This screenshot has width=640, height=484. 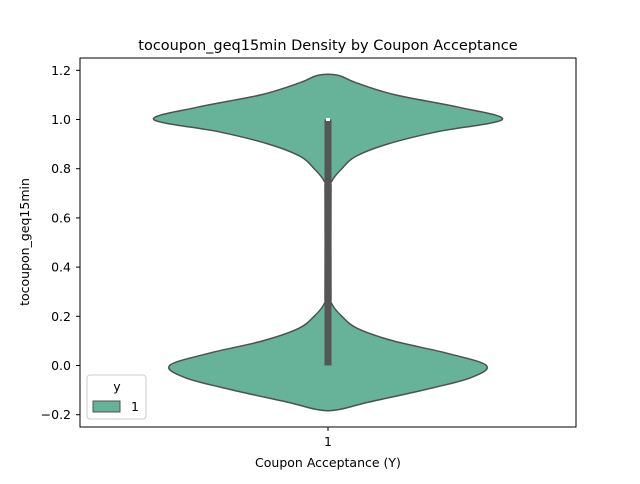 What do you see at coordinates (24, 242) in the screenshot?
I see `y-axis-label: tocoupon_geq15min` at bounding box center [24, 242].